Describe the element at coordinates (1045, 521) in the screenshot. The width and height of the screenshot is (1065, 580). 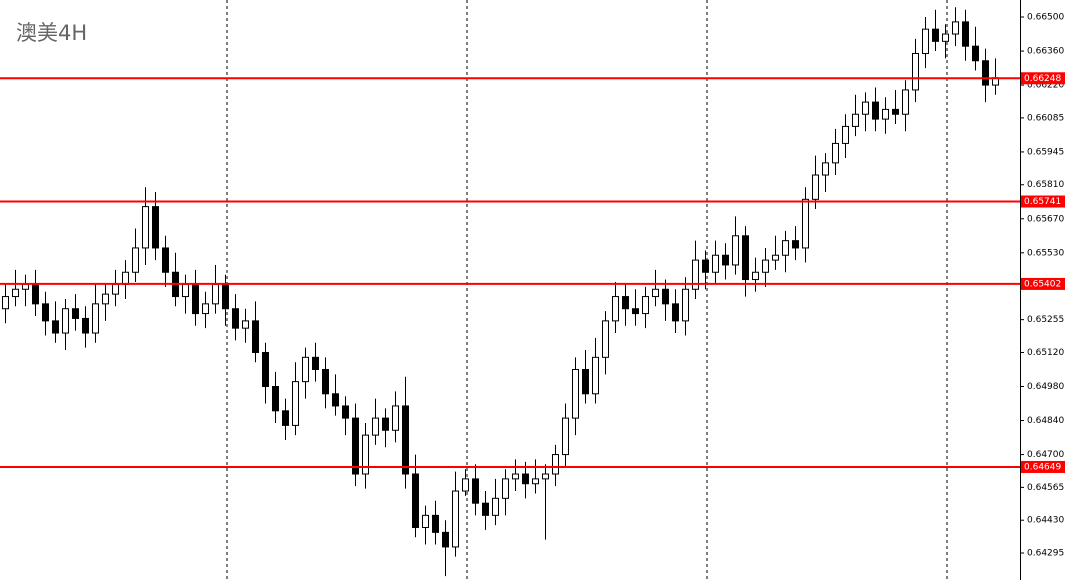
I see `y-tick-label: 0.64430` at that location.